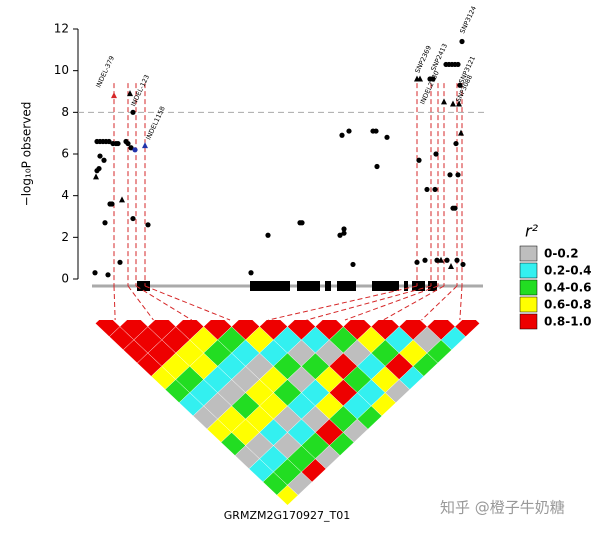  I want to click on gene-label: GRMZM2G170927_T01, so click(287, 515).